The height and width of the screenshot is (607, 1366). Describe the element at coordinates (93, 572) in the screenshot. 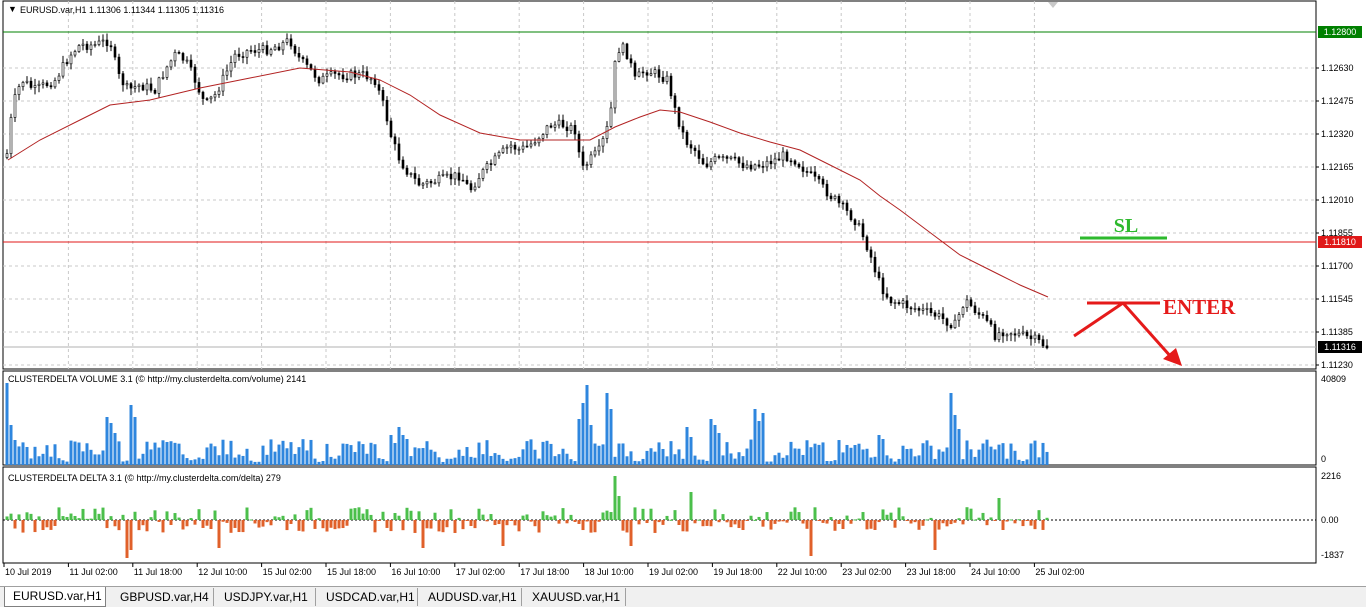

I see `time-label: 11 Jul 02:00` at that location.